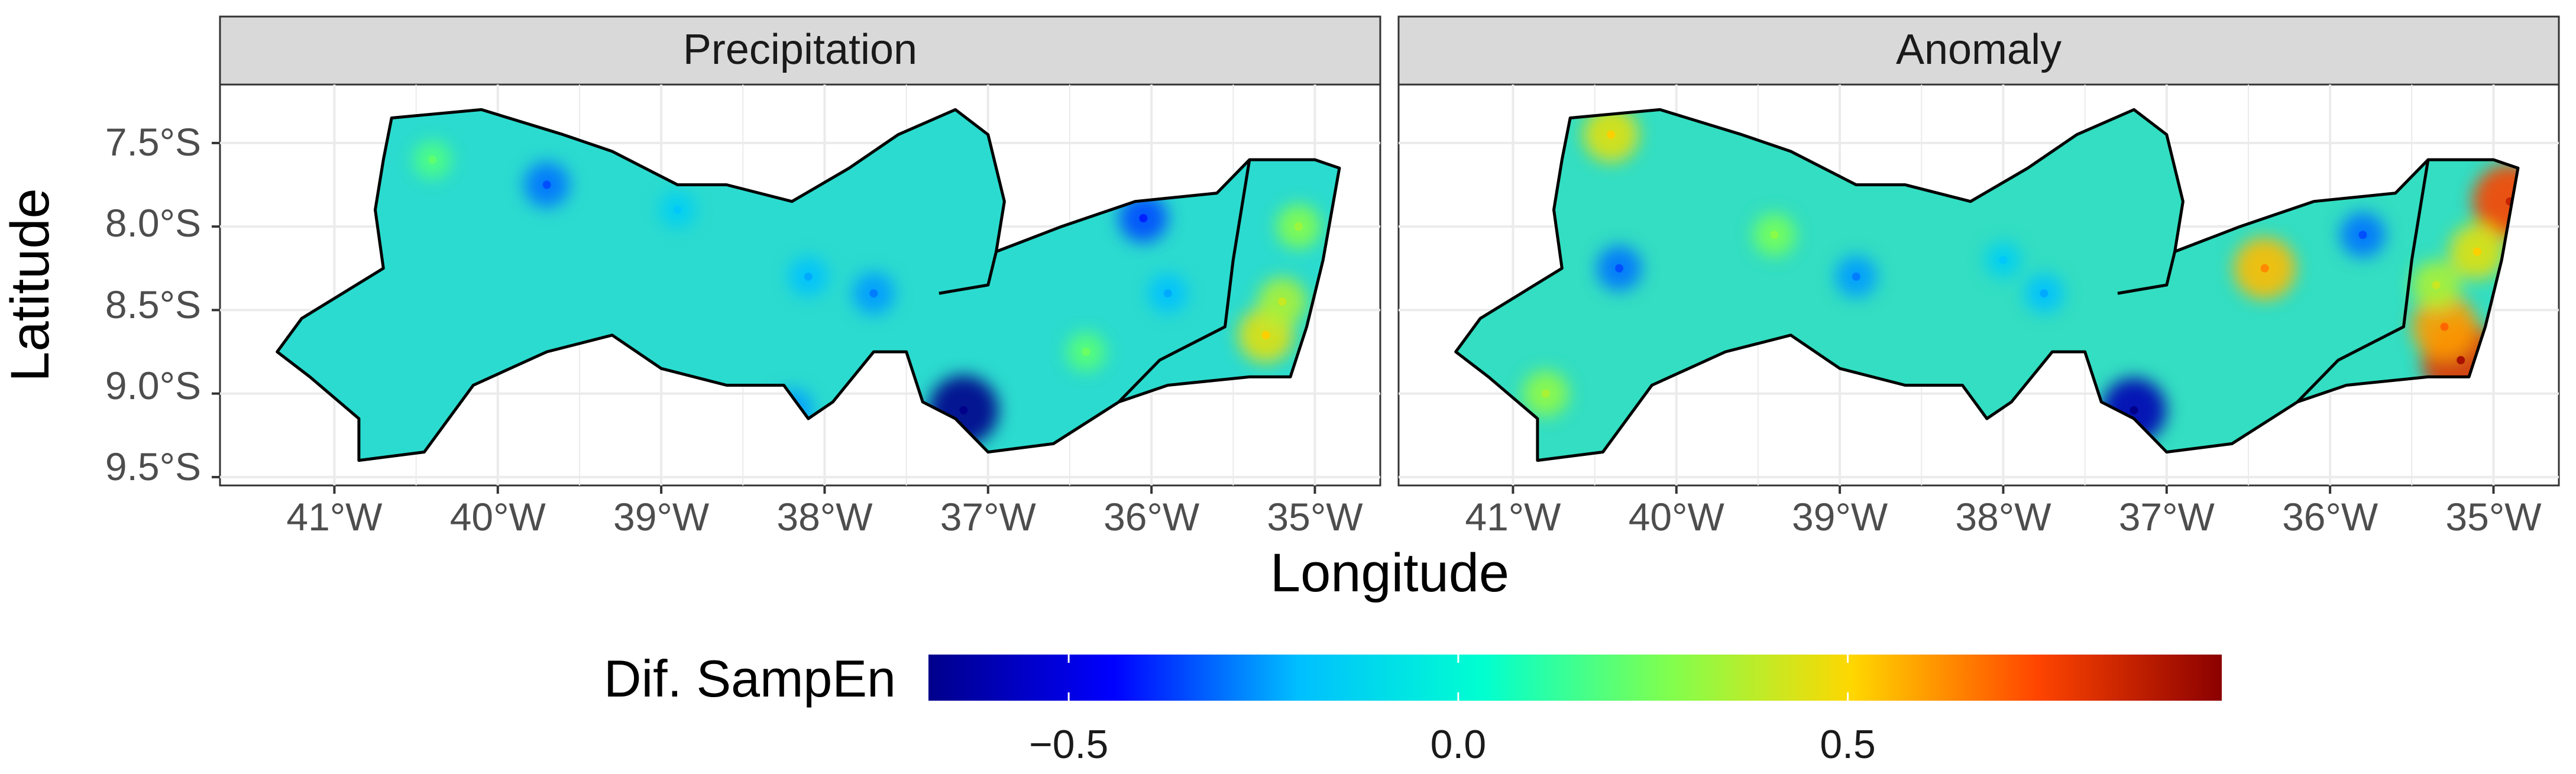  What do you see at coordinates (1390, 573) in the screenshot?
I see `x-axis-title: Longitude` at bounding box center [1390, 573].